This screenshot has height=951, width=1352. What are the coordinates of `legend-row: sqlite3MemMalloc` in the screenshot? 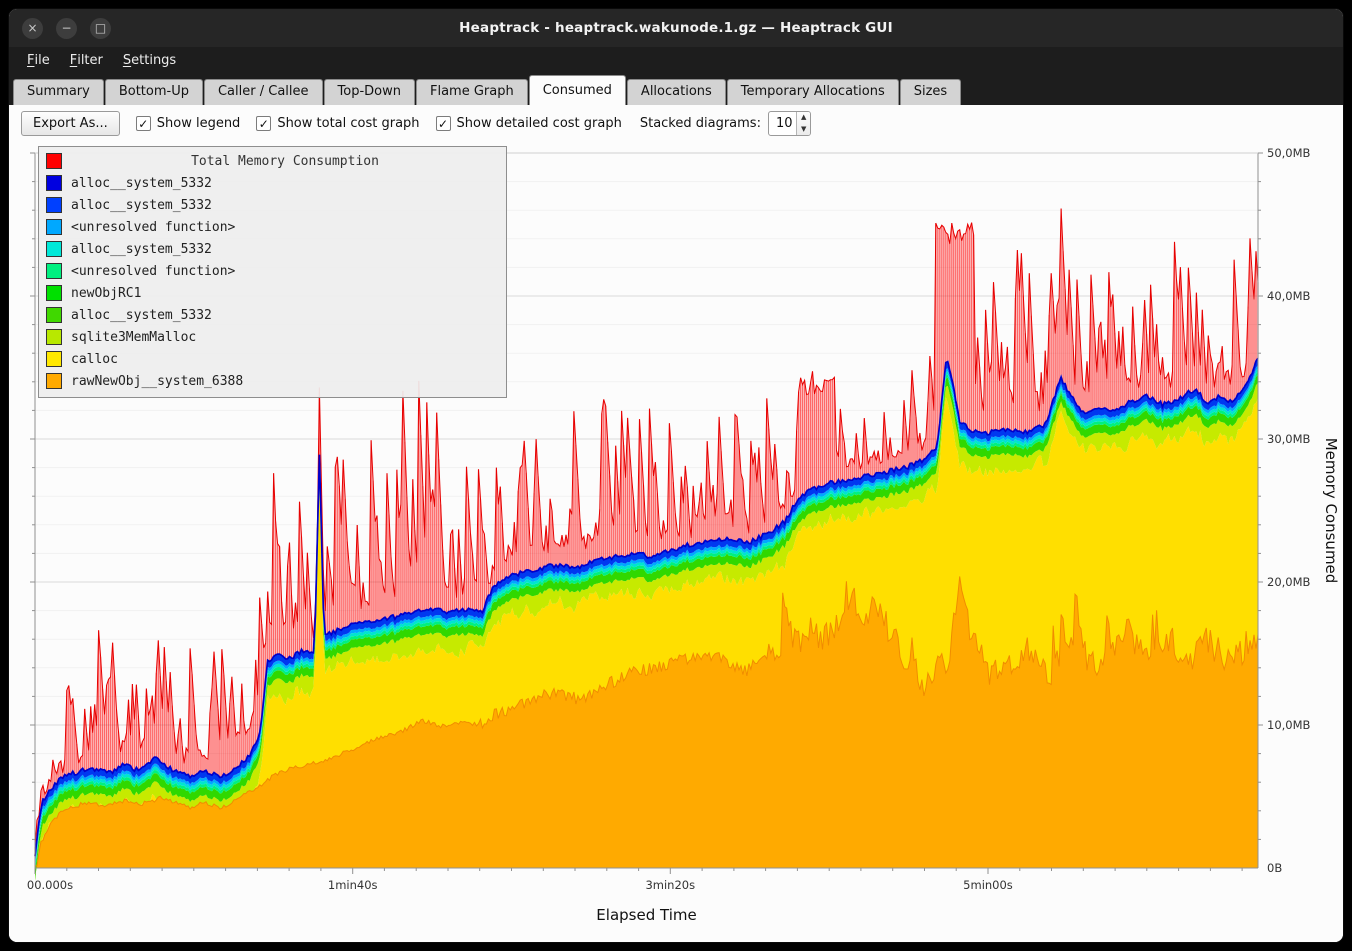 It's located at (272, 337).